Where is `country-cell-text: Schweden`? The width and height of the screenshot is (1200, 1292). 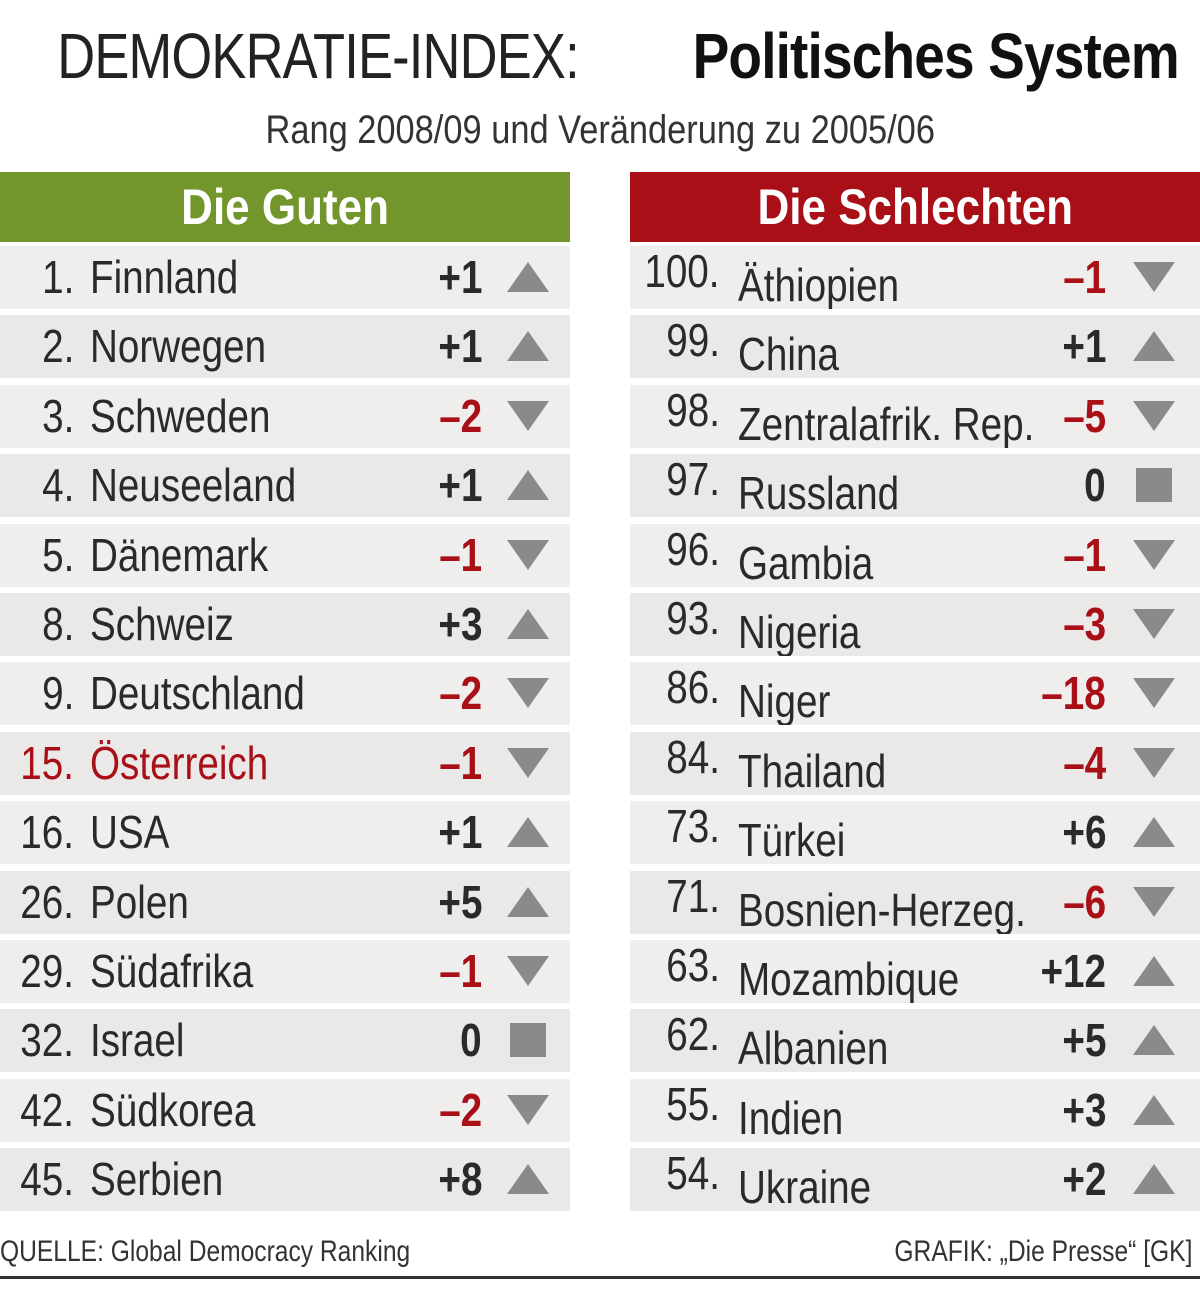 country-cell-text: Schweden is located at coordinates (180, 415).